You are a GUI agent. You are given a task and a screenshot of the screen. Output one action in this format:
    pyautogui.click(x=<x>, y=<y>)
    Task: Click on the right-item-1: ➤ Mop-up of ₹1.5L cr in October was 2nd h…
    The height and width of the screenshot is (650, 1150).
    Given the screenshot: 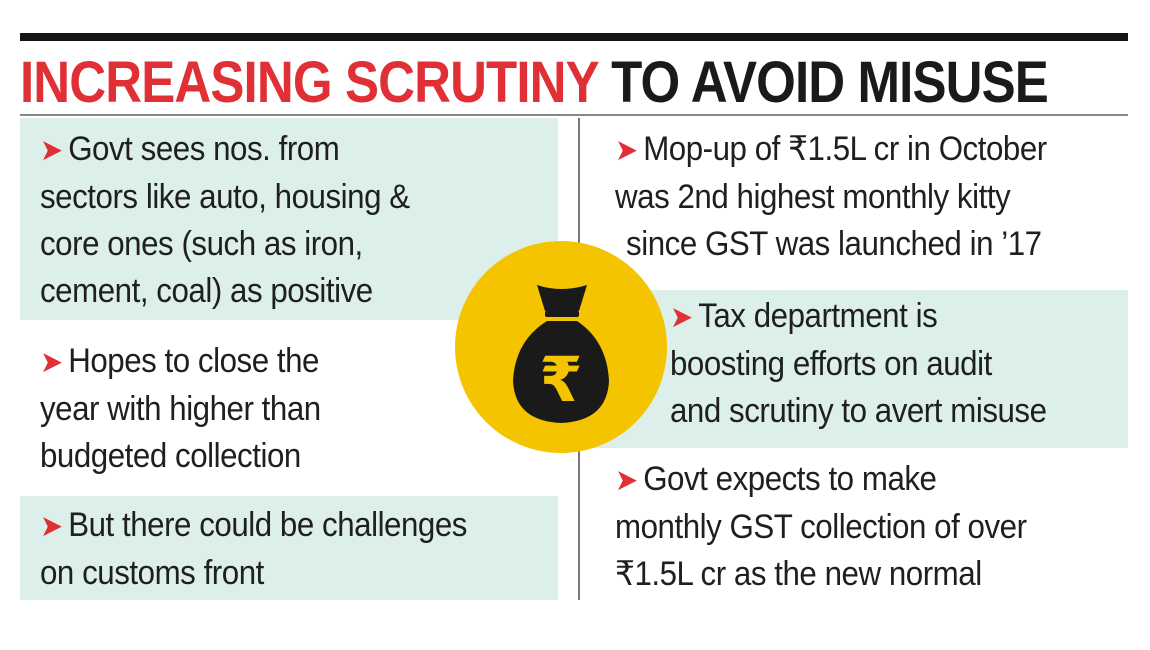 What is the action you would take?
    pyautogui.click(x=831, y=197)
    